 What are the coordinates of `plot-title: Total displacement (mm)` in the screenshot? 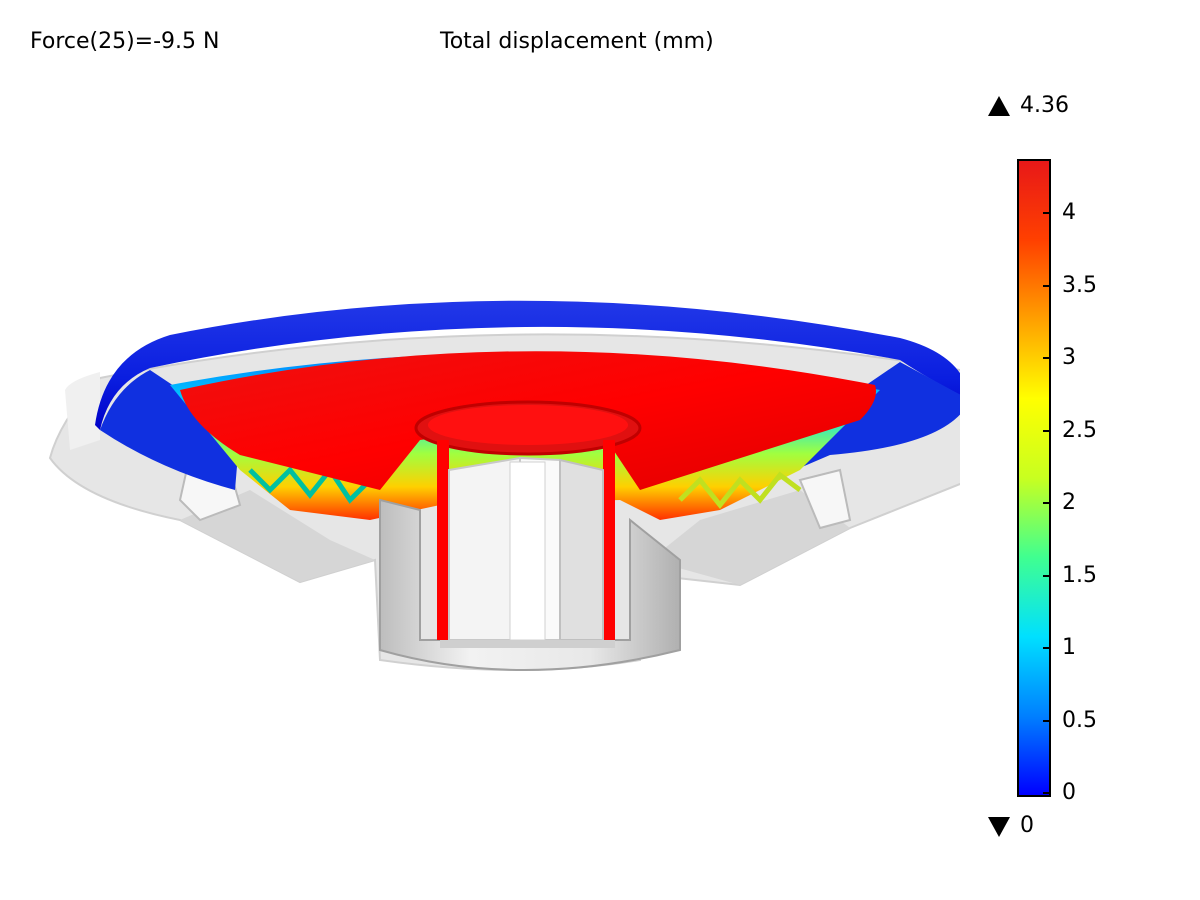 It's located at (577, 41).